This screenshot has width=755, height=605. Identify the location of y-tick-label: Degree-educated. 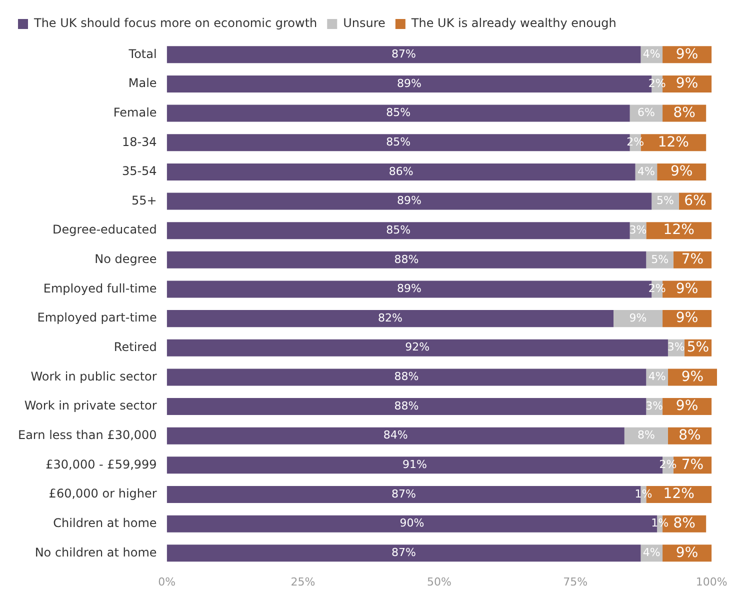
(104, 229).